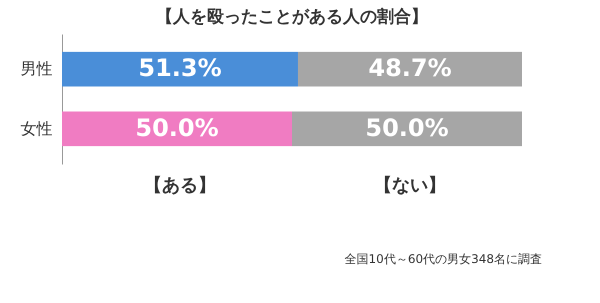 This screenshot has height=303, width=600. I want to click on chart-title: 【人を殴ったことがある人の割合】, so click(292, 17).